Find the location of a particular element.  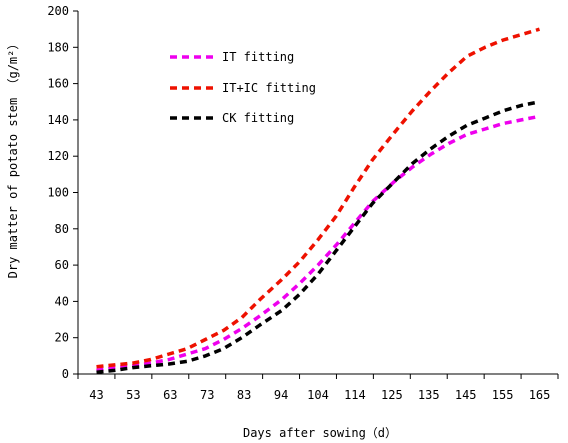

y-tick-label: 80 is located at coordinates (62, 229).